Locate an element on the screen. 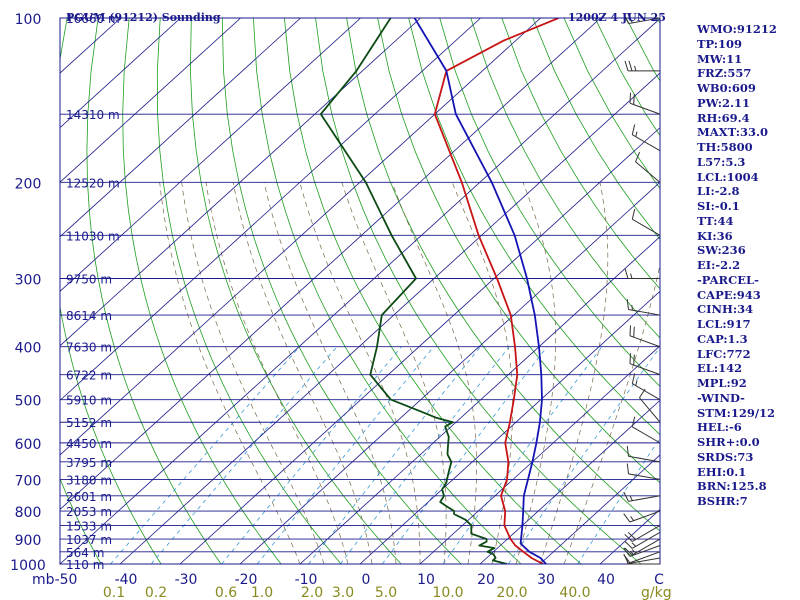 The height and width of the screenshot is (600, 800). mixing-ratio-label: 10.0 is located at coordinates (447, 592).